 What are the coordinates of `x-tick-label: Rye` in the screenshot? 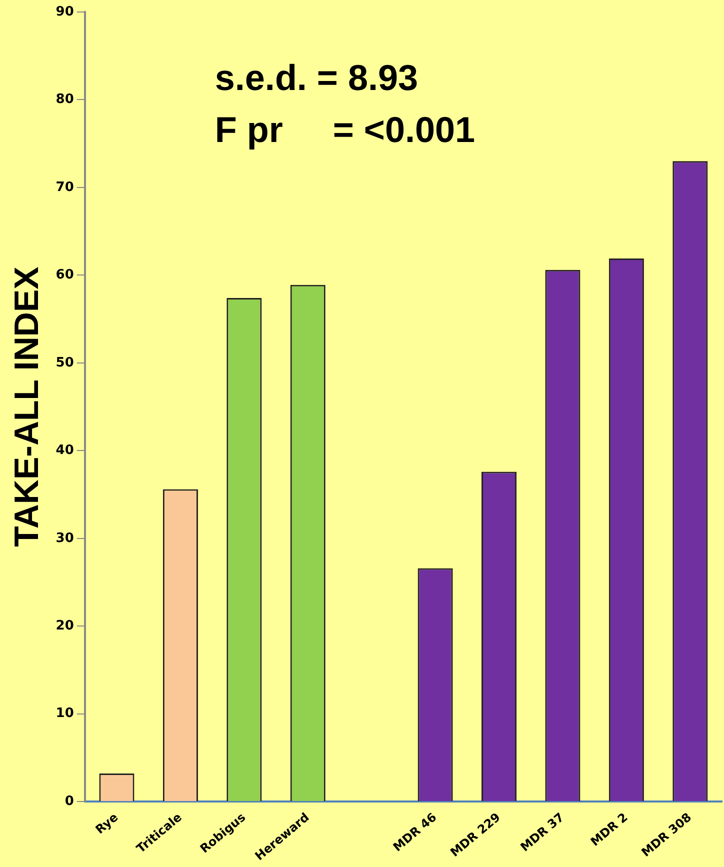 It's located at (106, 823).